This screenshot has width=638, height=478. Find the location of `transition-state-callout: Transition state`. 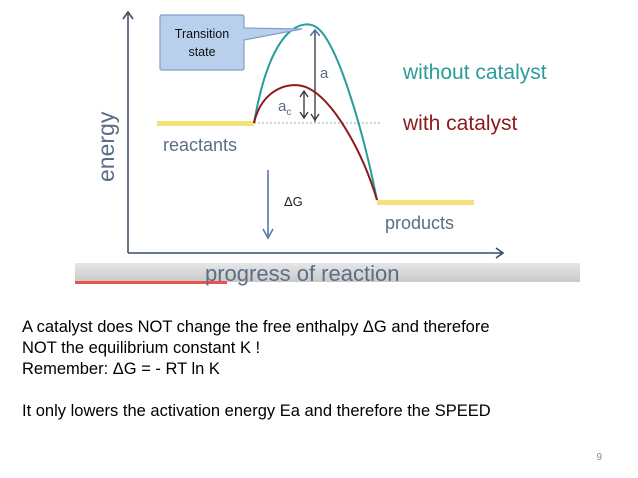

transition-state-callout: Transition state is located at coordinates (231, 42).